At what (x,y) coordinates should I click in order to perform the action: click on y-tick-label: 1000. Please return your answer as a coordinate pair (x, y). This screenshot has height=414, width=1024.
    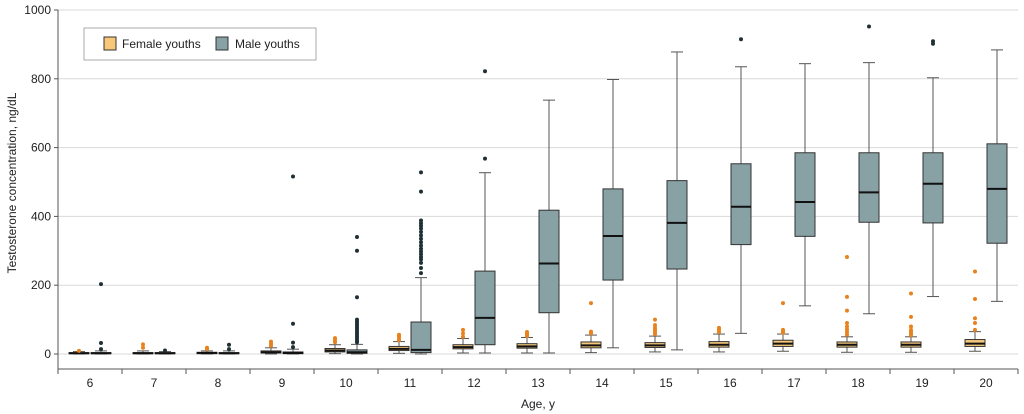
    Looking at the image, I should click on (37, 10).